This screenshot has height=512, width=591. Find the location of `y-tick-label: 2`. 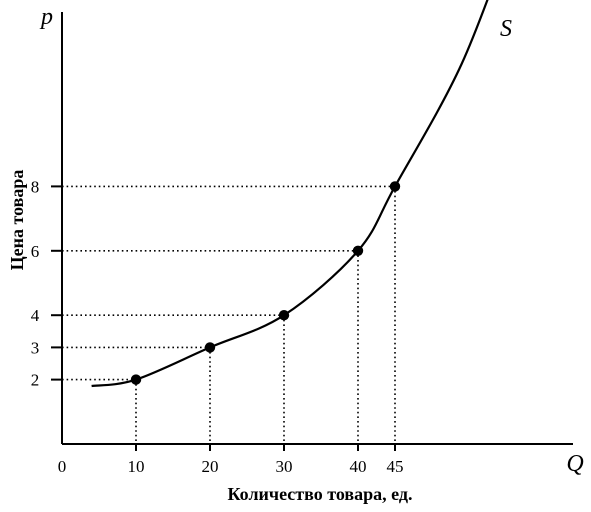

y-tick-label: 2 is located at coordinates (35, 380).